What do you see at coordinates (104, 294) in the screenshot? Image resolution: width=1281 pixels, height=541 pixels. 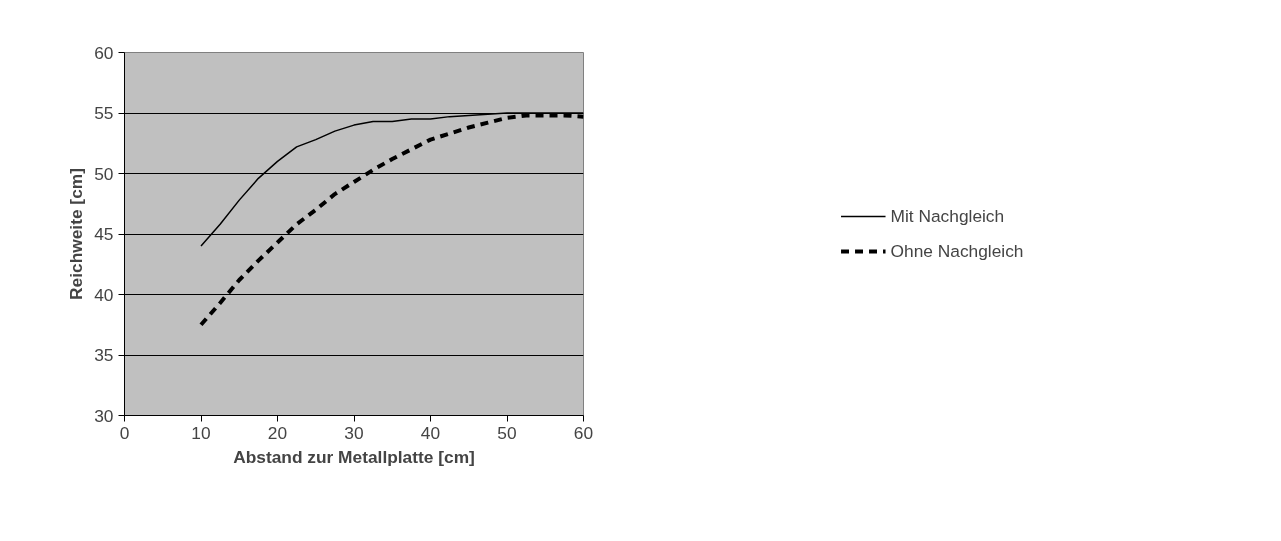 I see `y-tick-label: 40` at bounding box center [104, 294].